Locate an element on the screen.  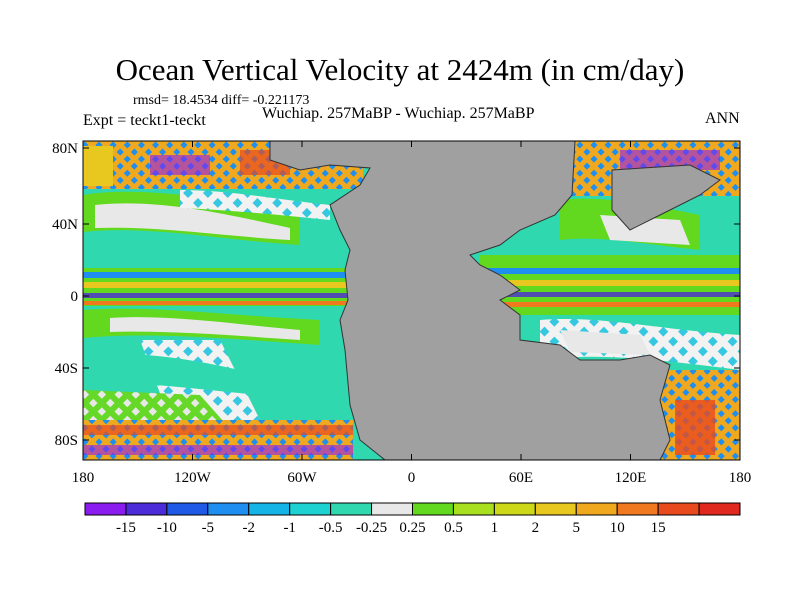
lat-tick-label: 0 is located at coordinates (75, 297).